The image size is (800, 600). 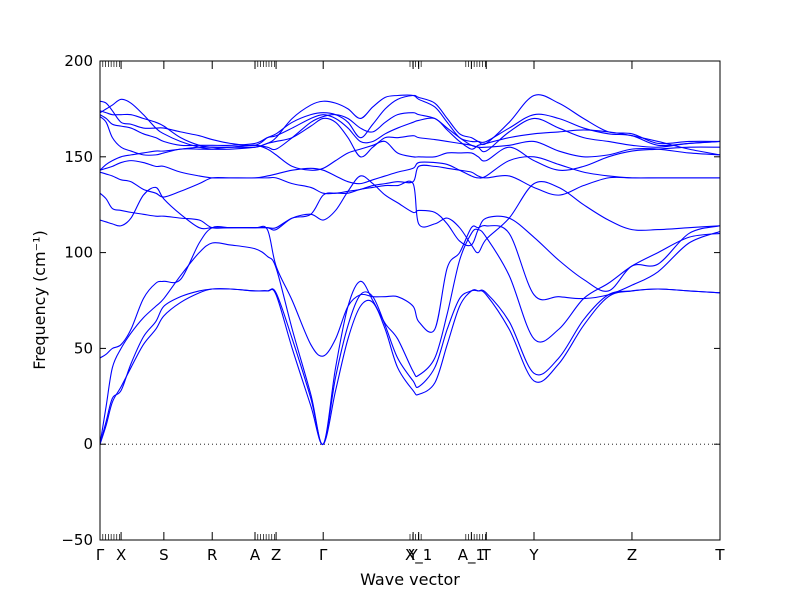 I want to click on x-tick-label: A_1, so click(x=471, y=555).